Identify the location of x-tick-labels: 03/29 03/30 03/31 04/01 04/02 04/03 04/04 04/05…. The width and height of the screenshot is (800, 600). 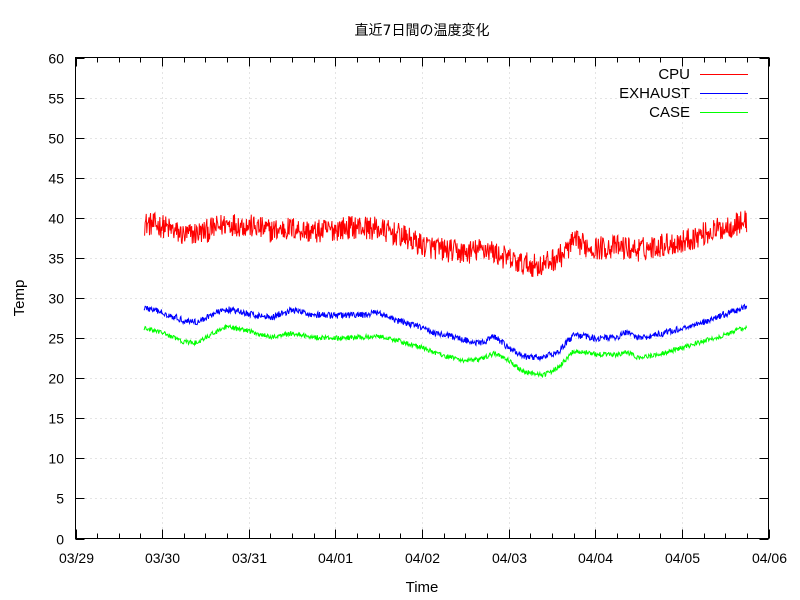
(423, 558).